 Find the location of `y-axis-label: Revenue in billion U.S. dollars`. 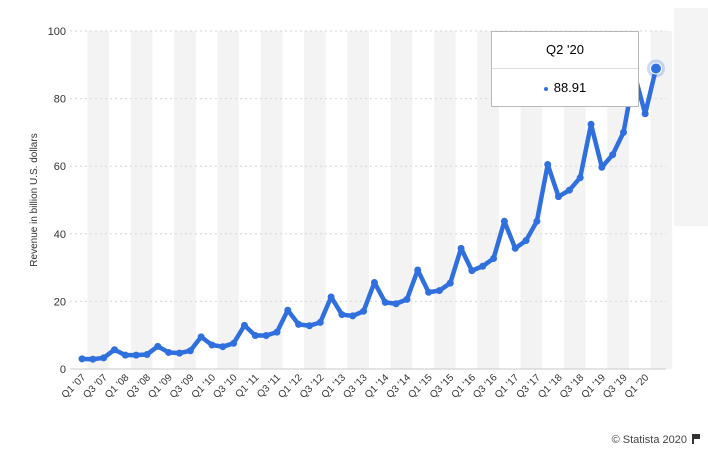

y-axis-label: Revenue in billion U.S. dollars is located at coordinates (34, 199).